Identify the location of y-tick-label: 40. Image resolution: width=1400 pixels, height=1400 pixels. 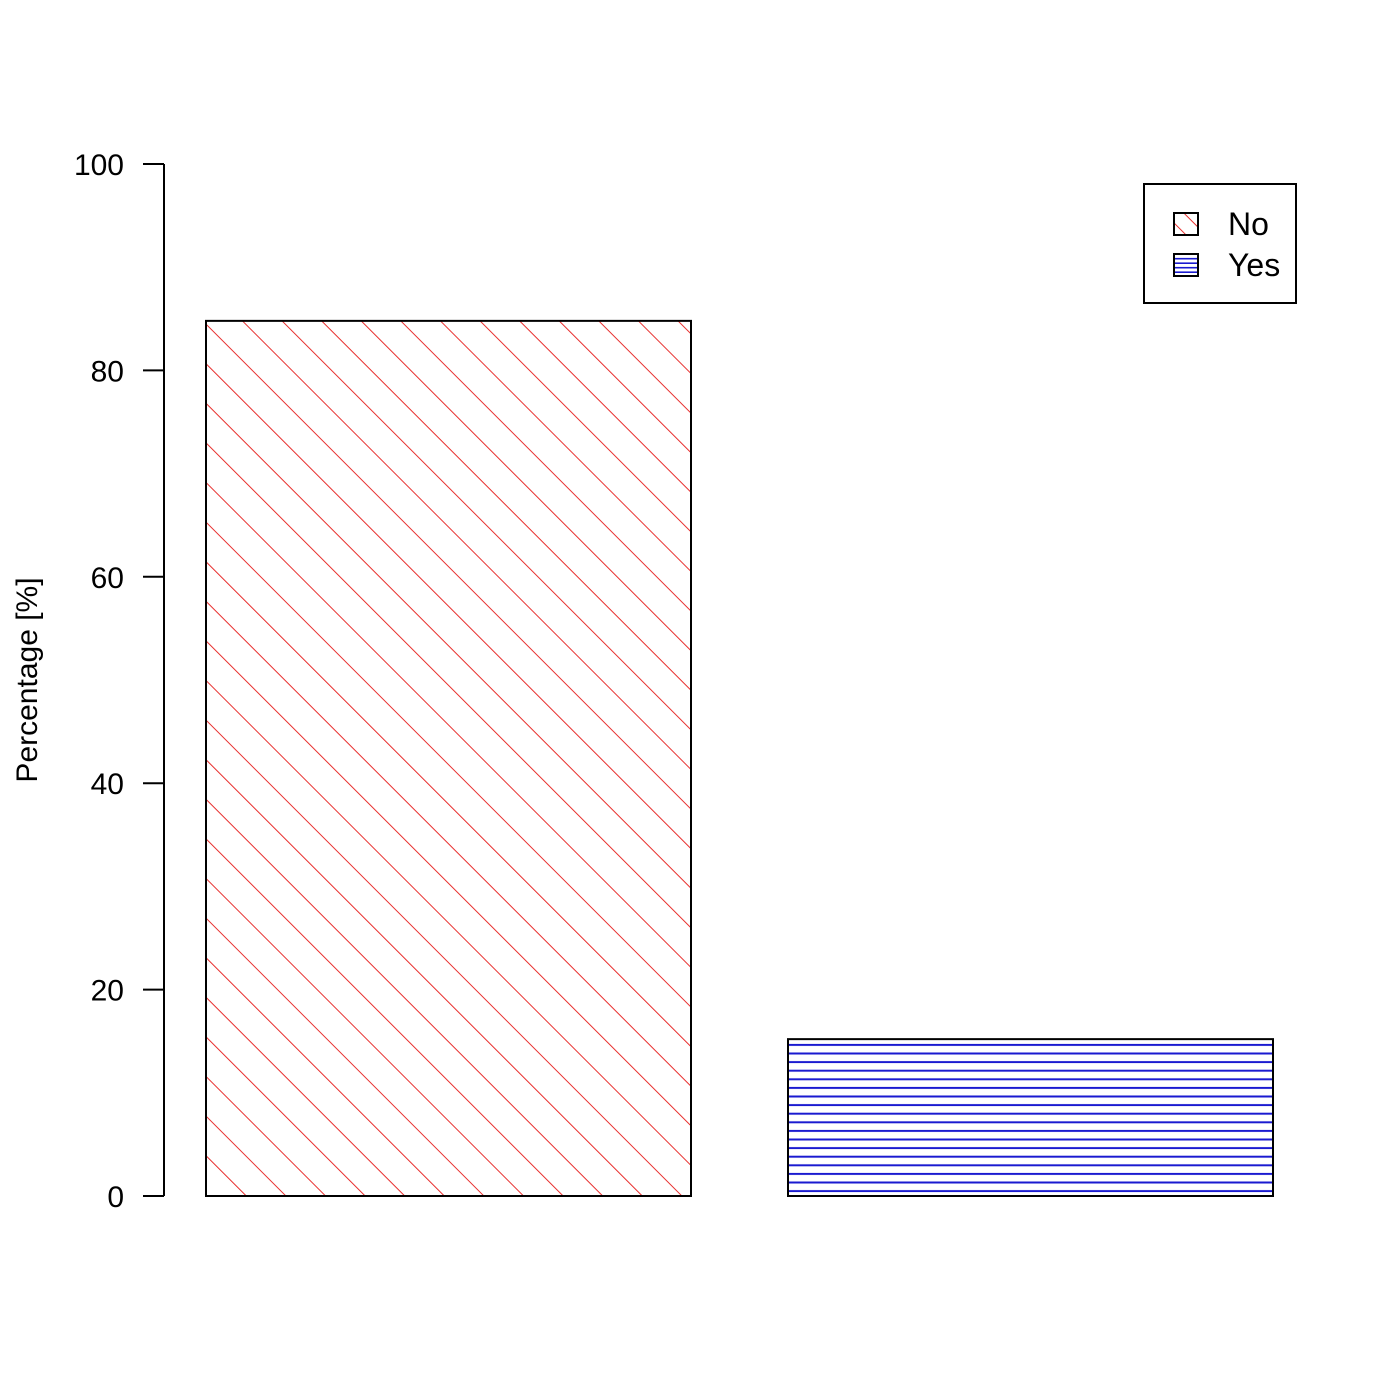
(107, 784).